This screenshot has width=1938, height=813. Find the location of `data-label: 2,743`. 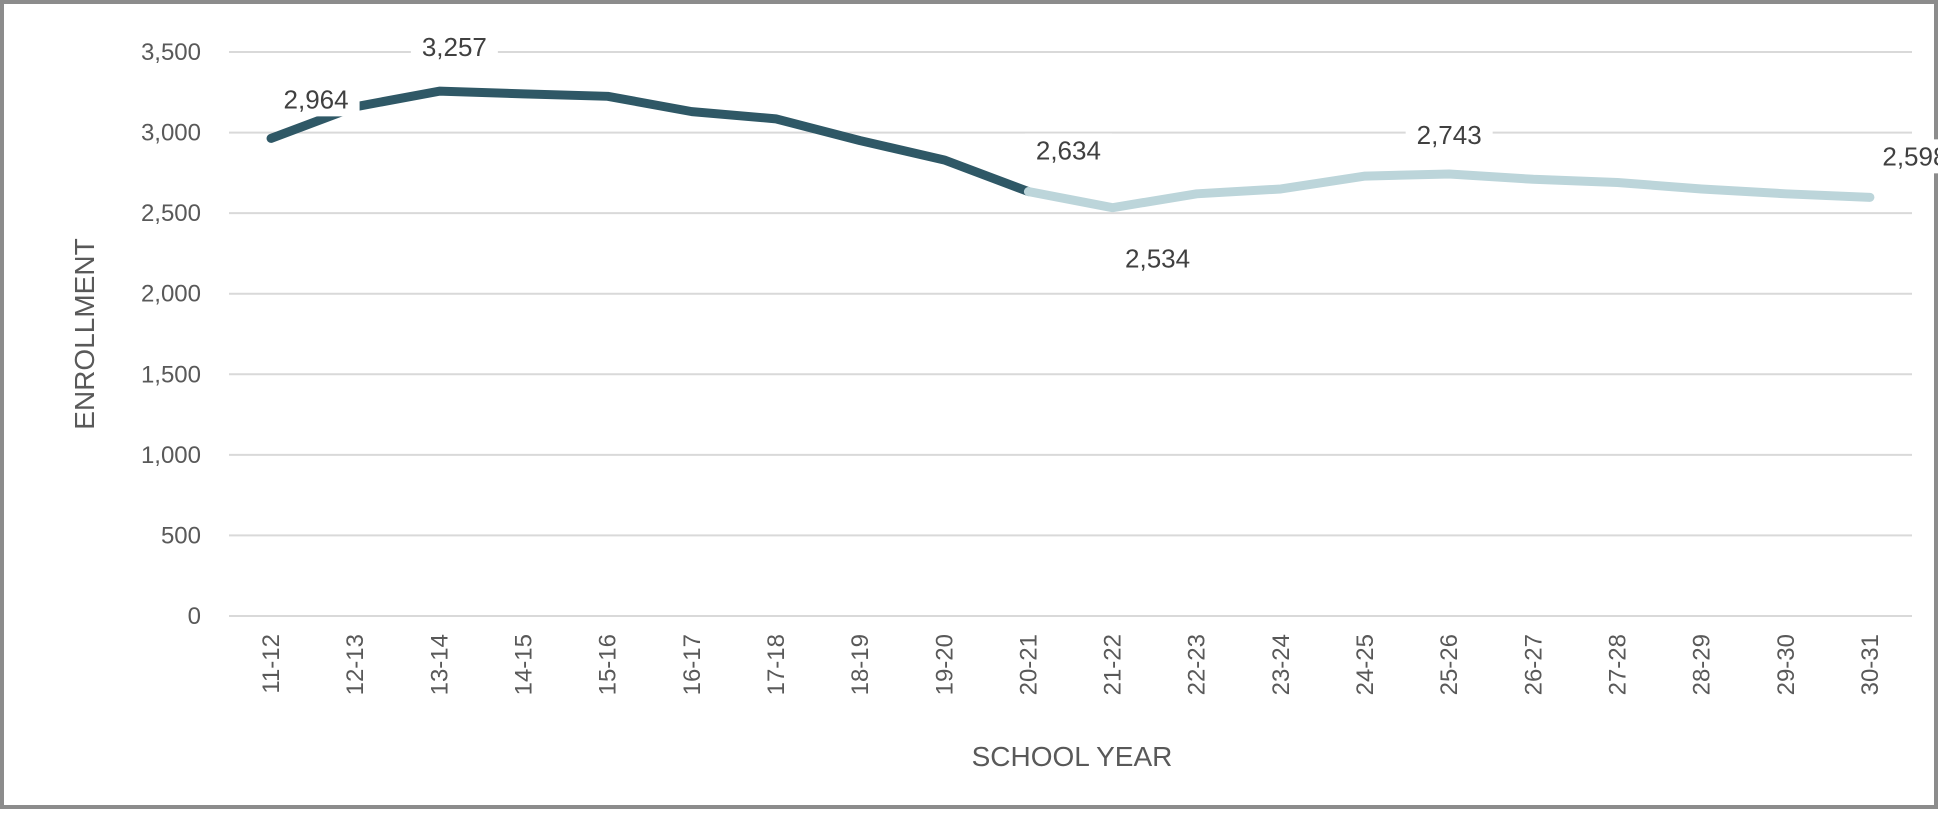

data-label: 2,743 is located at coordinates (1449, 135).